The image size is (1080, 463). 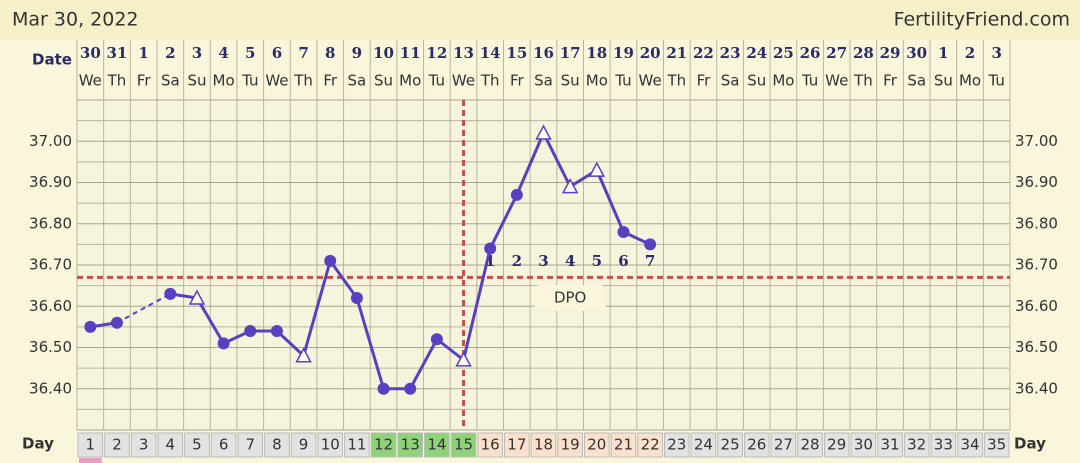 I want to click on day-number: 15, so click(x=463, y=445).